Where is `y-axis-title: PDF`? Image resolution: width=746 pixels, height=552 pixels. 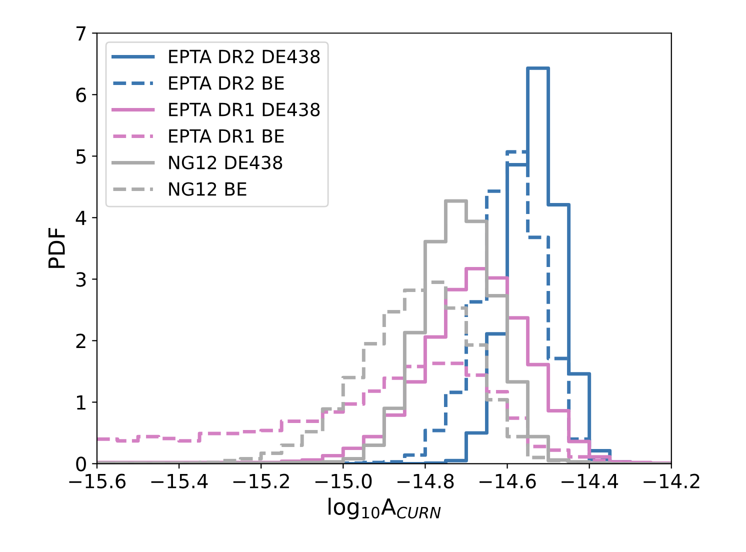 y-axis-title: PDF is located at coordinates (56, 248).